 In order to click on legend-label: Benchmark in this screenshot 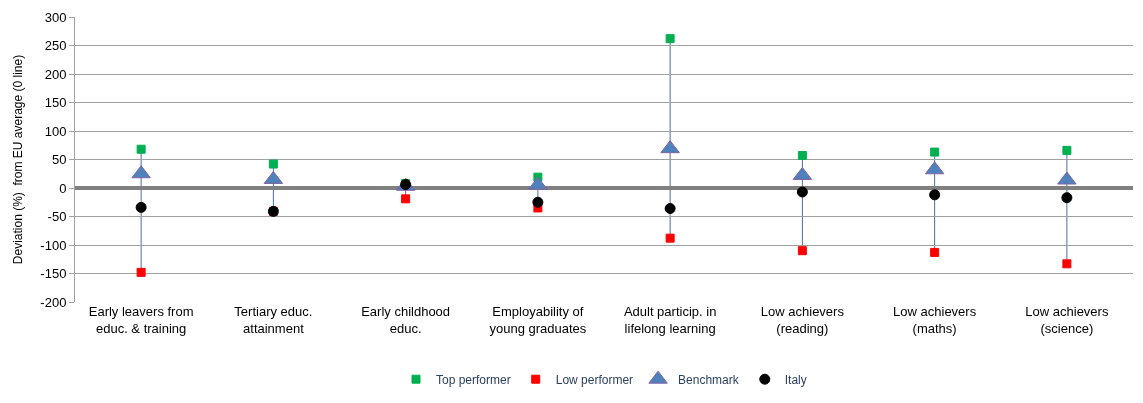, I will do `click(709, 379)`.